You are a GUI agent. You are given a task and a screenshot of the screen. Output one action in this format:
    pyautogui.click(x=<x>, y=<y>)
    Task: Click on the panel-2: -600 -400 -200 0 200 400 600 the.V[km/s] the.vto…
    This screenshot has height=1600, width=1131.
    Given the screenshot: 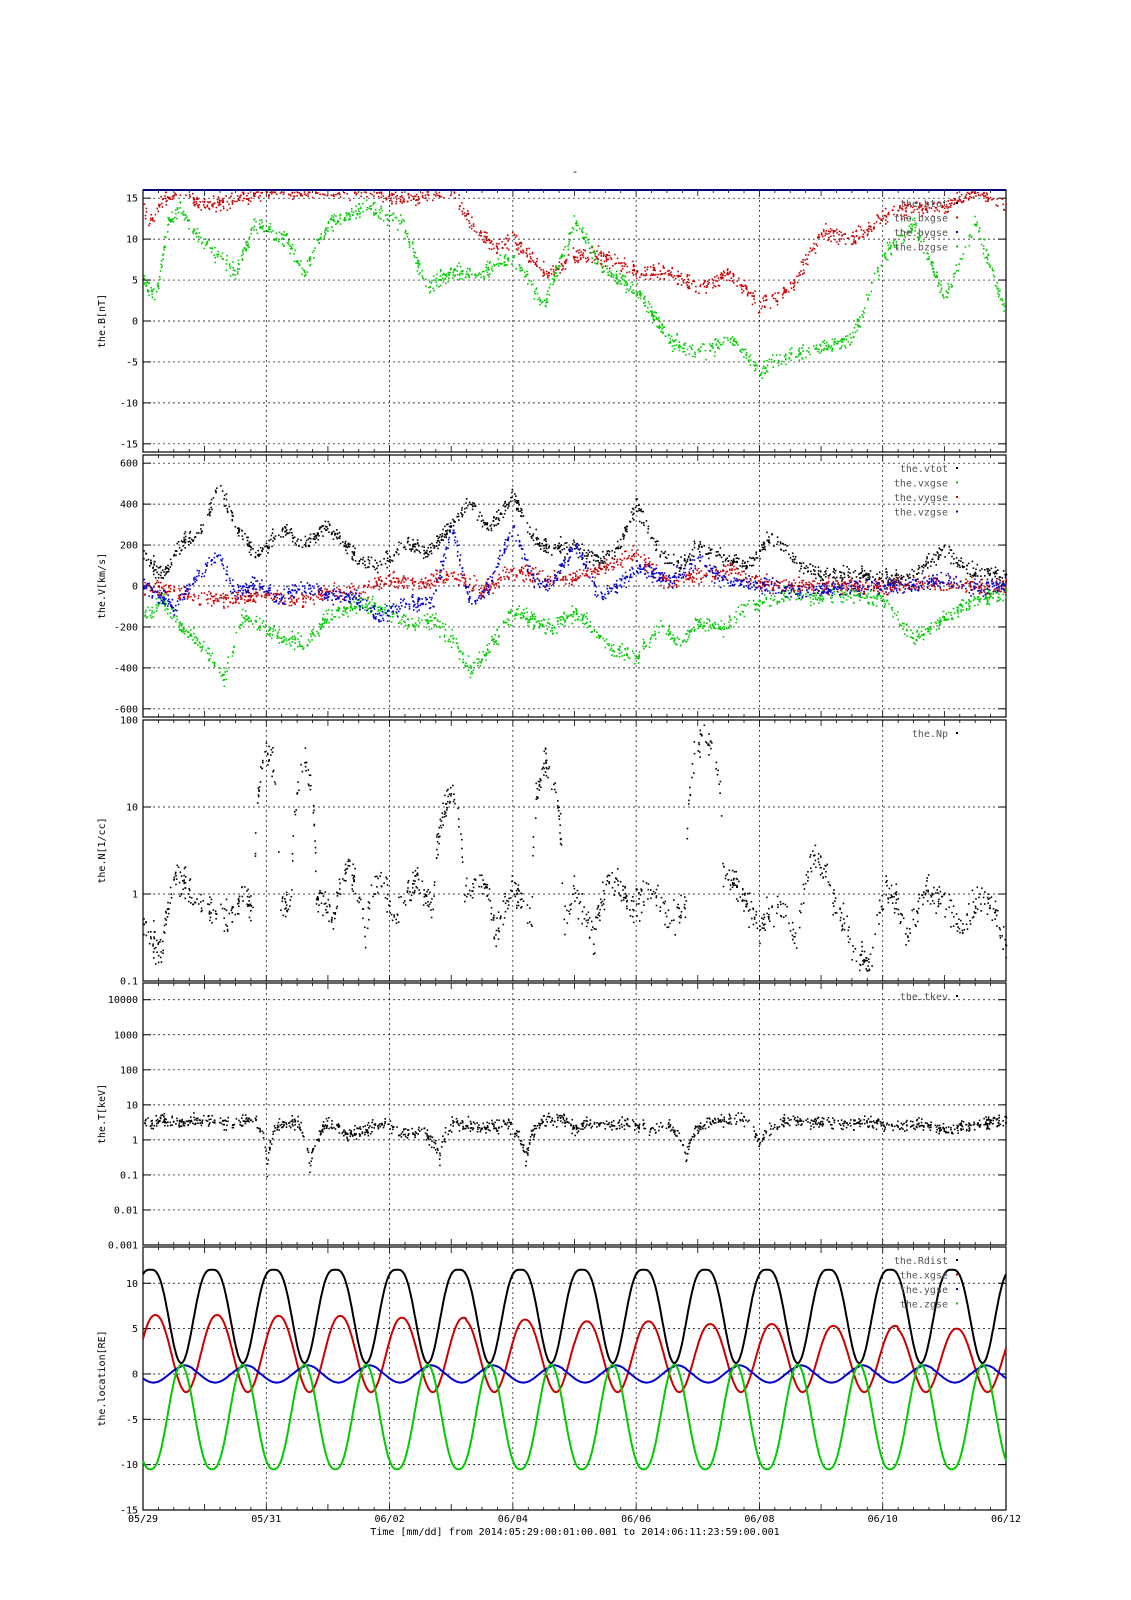 What is the action you would take?
    pyautogui.click(x=552, y=586)
    